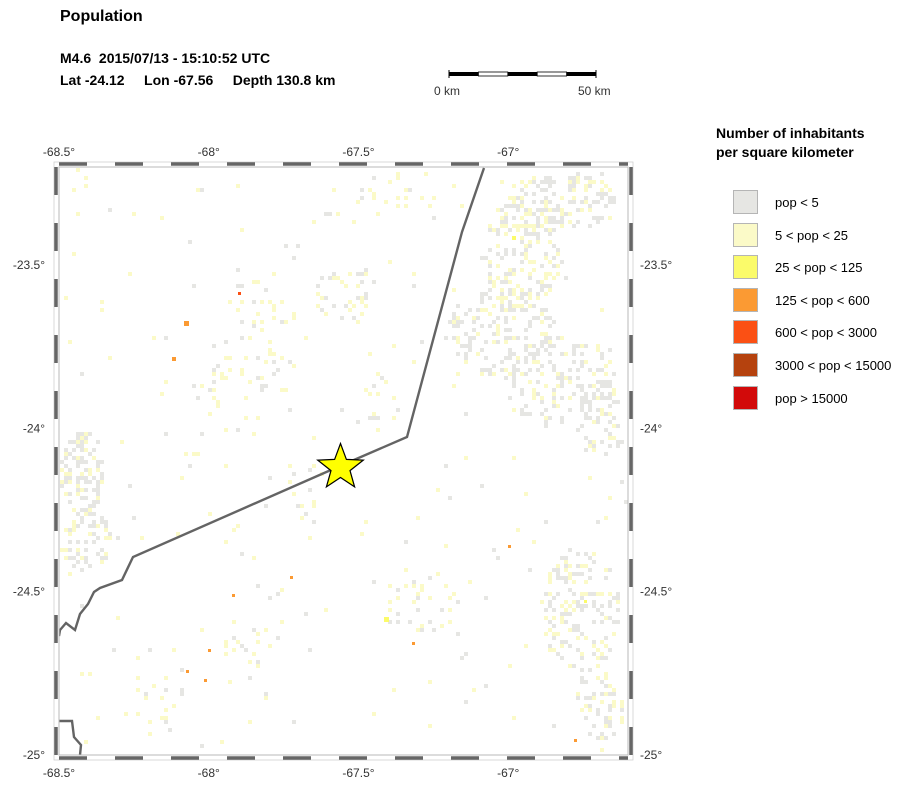  I want to click on epicenter-star, so click(340, 465).